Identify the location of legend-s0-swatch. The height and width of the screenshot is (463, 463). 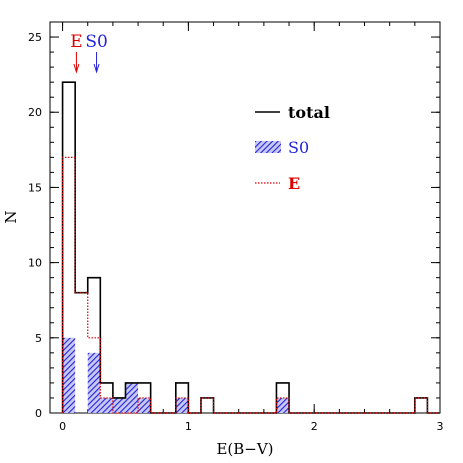
(268, 147).